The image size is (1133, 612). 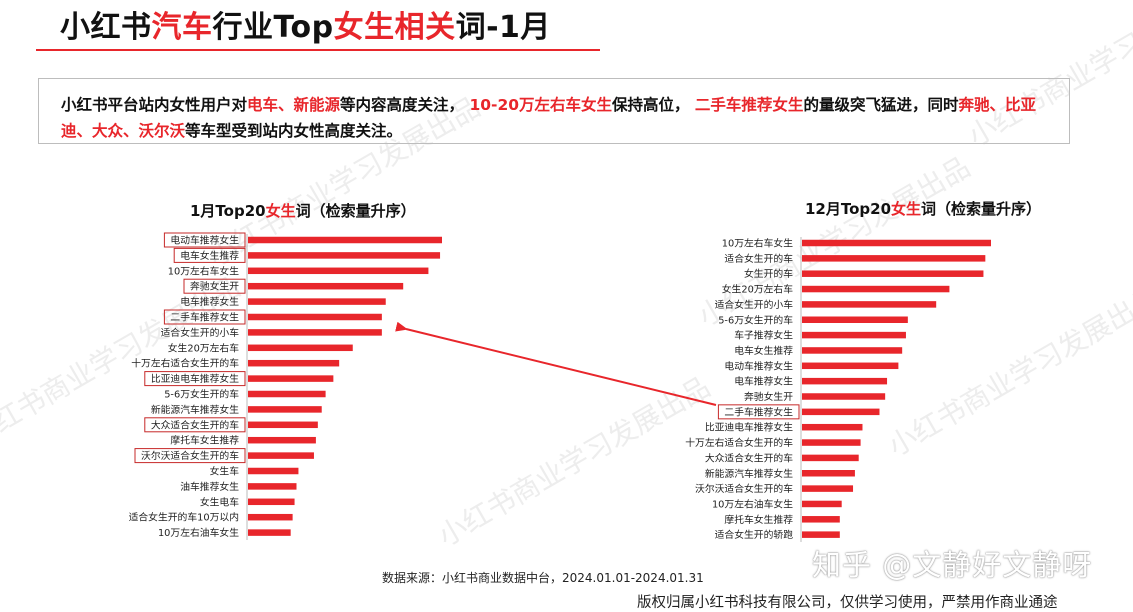 I want to click on chart-title-part: 1月Top20, so click(x=228, y=211).